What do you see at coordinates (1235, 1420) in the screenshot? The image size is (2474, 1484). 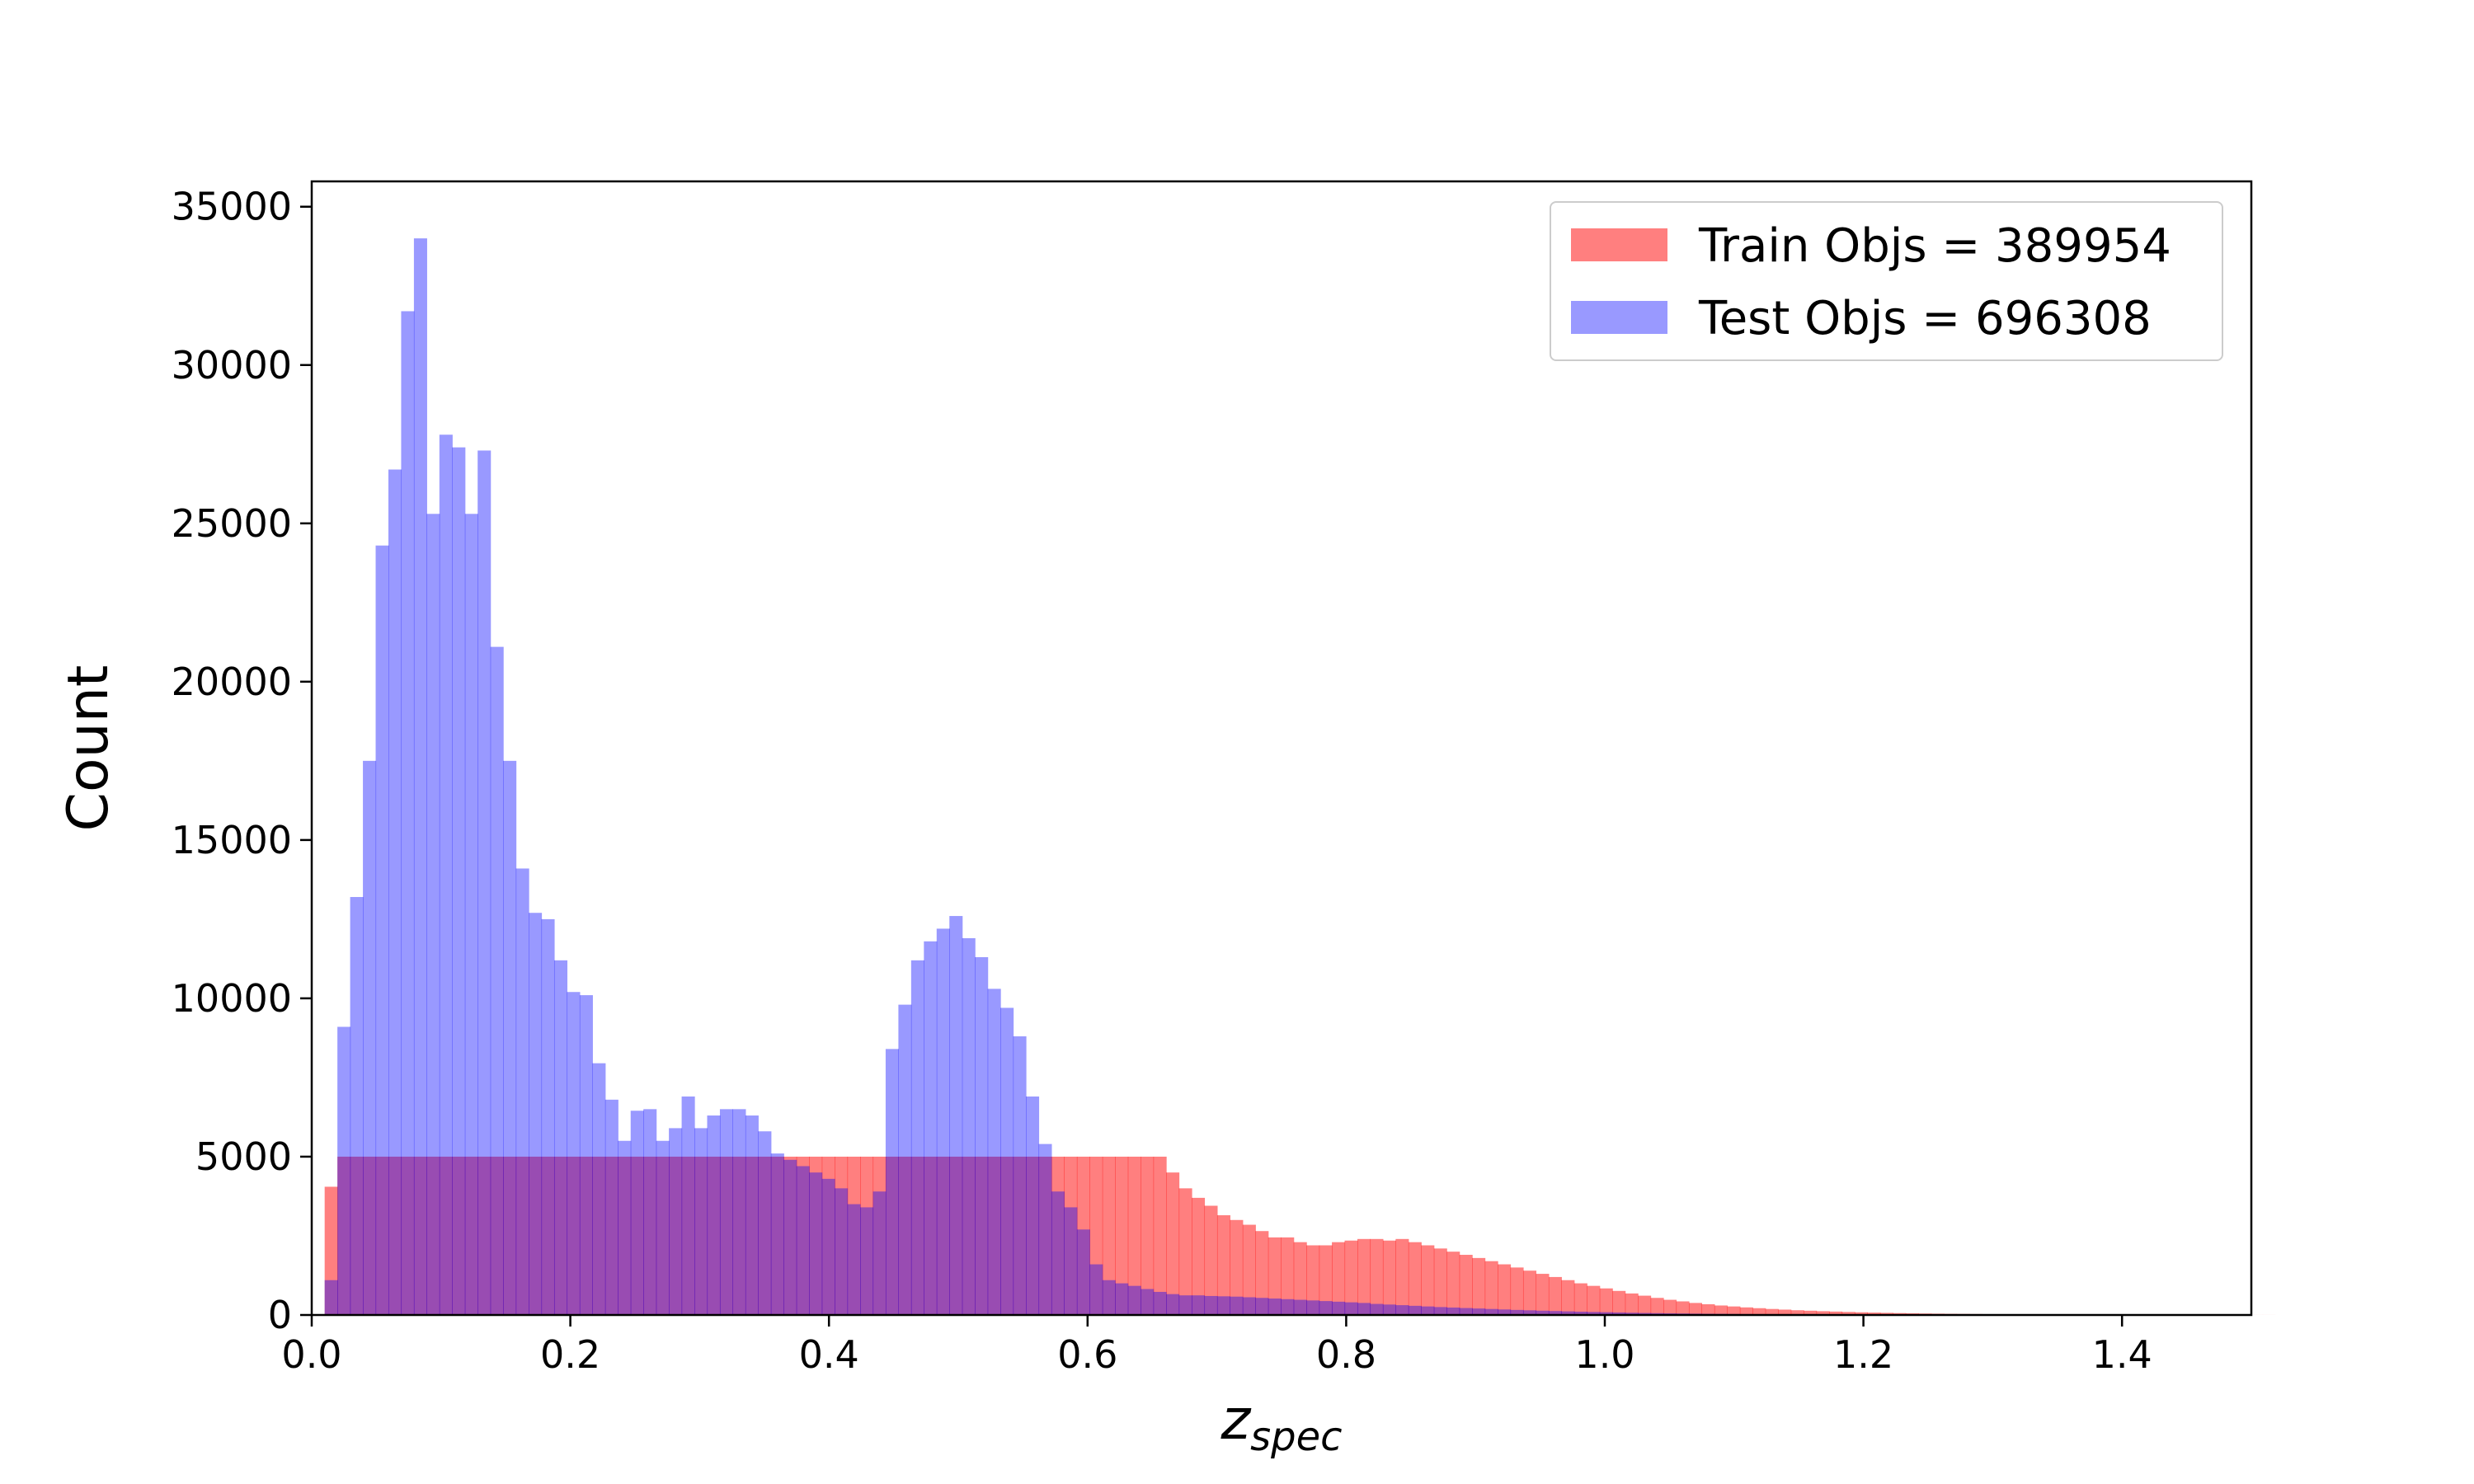 I see `x-axis-label-main: z` at bounding box center [1235, 1420].